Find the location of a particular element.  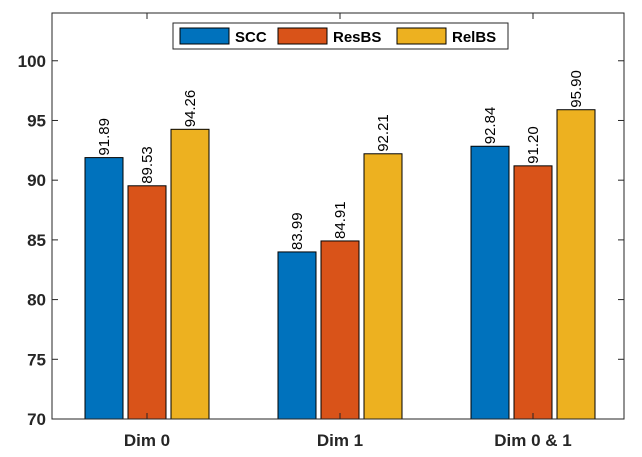

data-label-scc-0: 91.89 is located at coordinates (104, 137).